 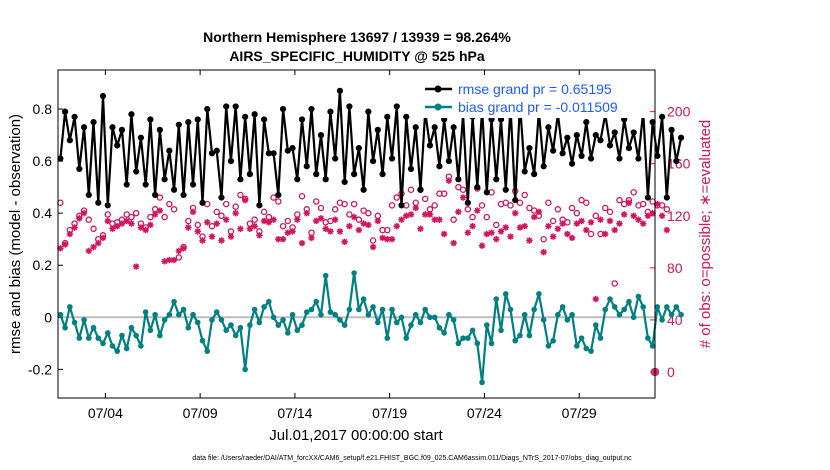 I want to click on x-tick-label: 07/19, so click(x=389, y=413).